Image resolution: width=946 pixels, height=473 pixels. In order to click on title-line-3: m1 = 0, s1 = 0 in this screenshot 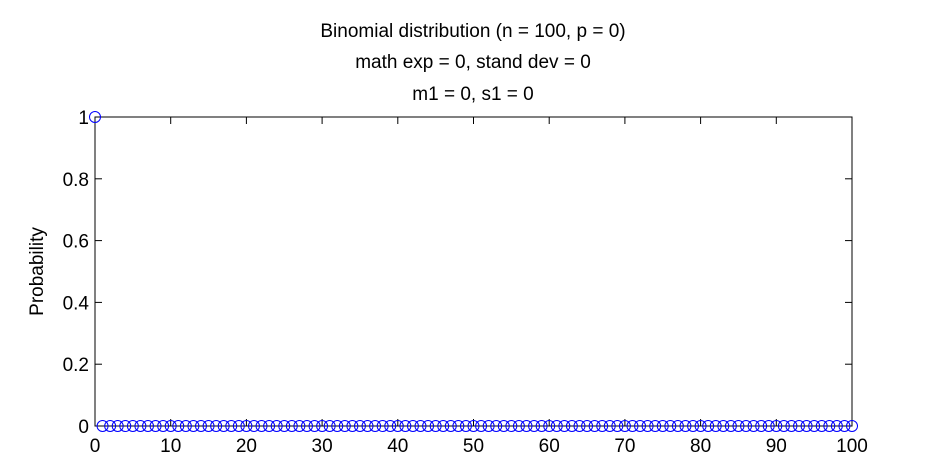, I will do `click(472, 94)`.